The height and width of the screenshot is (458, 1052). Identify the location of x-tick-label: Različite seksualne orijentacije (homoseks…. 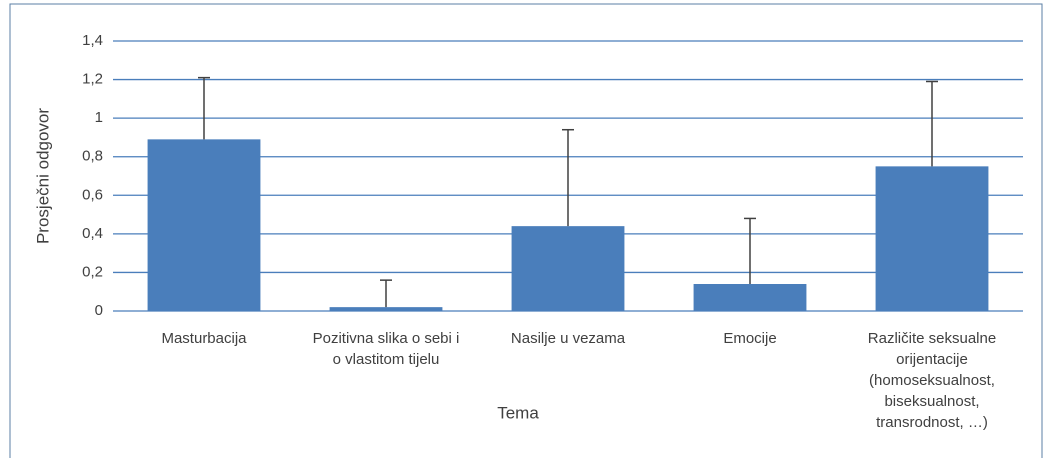
(932, 380).